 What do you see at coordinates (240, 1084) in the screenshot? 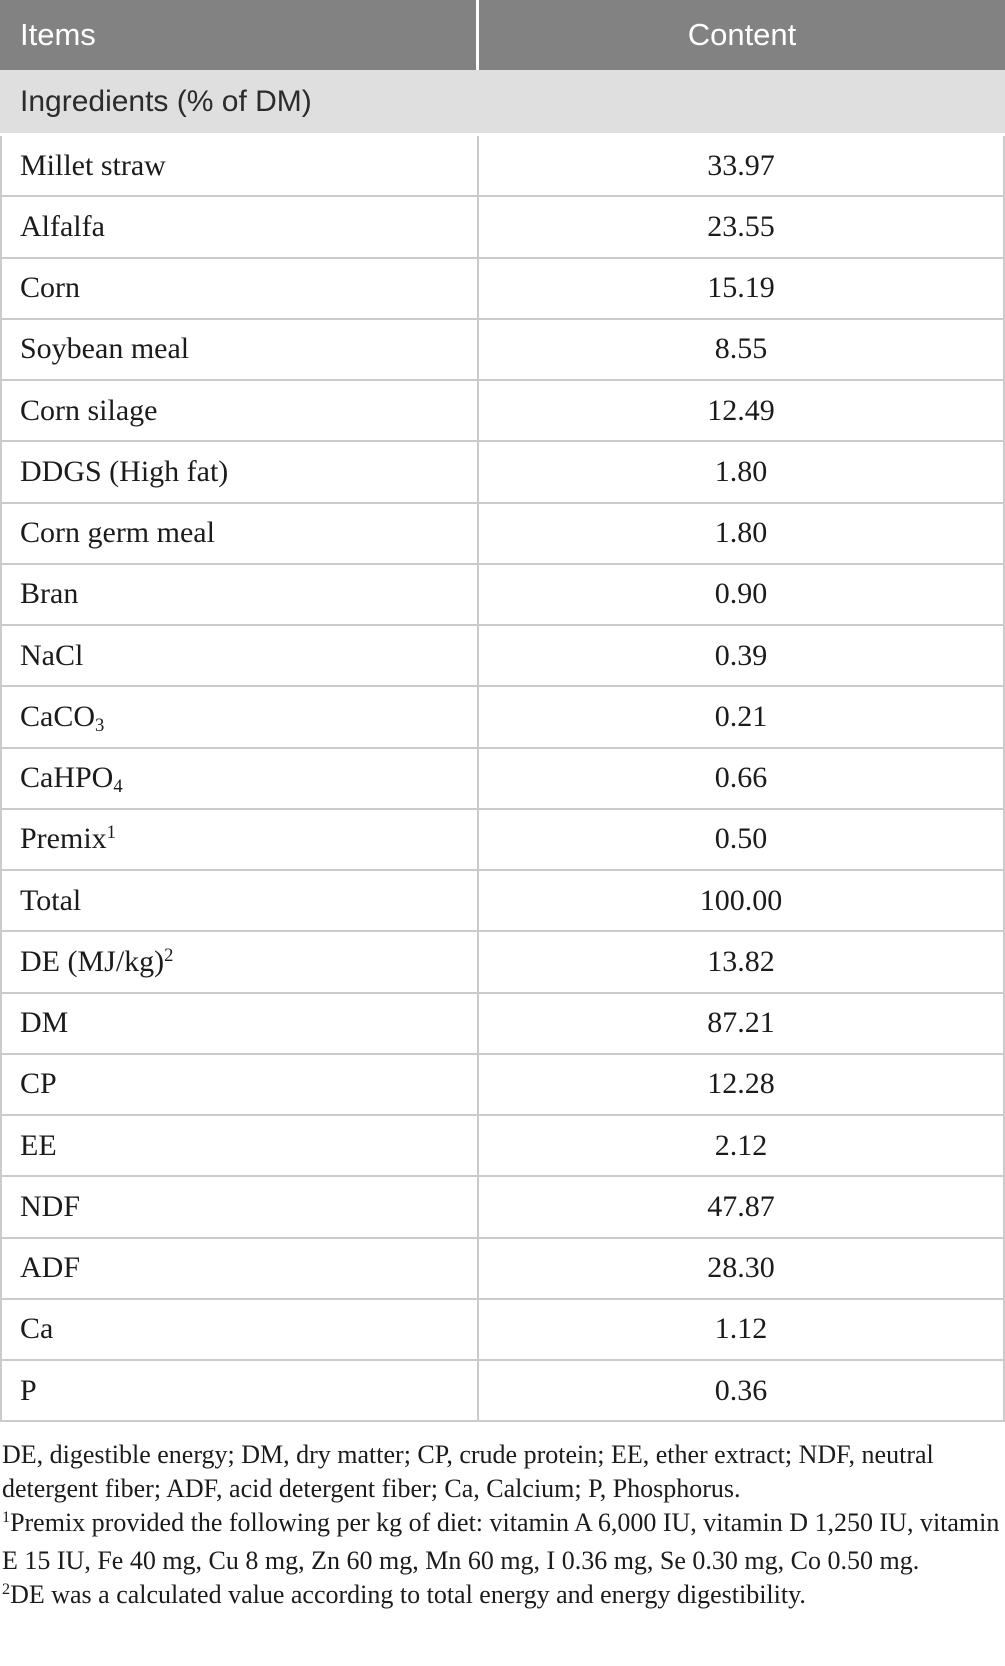
I see `item-cell: CP` at bounding box center [240, 1084].